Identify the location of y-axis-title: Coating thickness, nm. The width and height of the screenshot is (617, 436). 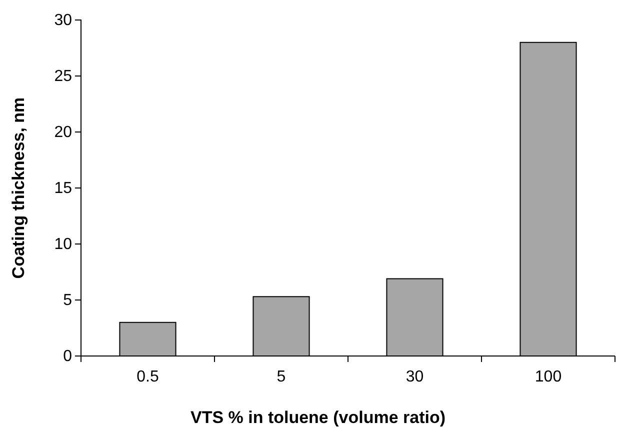
(18, 188).